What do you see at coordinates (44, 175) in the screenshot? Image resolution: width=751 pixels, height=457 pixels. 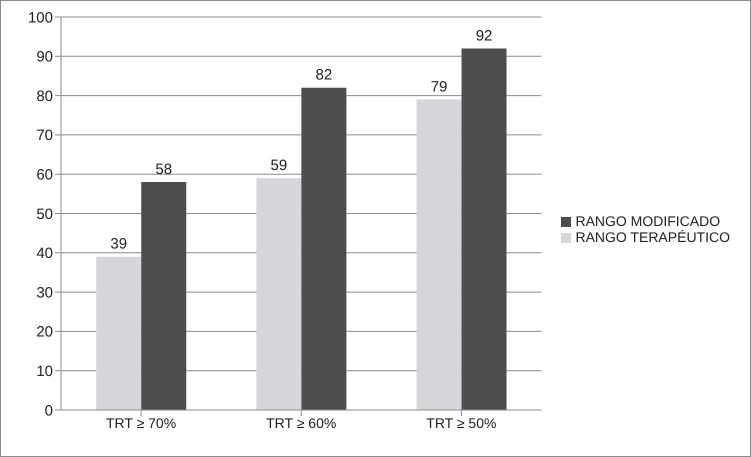 I see `y-tick-label: 60` at bounding box center [44, 175].